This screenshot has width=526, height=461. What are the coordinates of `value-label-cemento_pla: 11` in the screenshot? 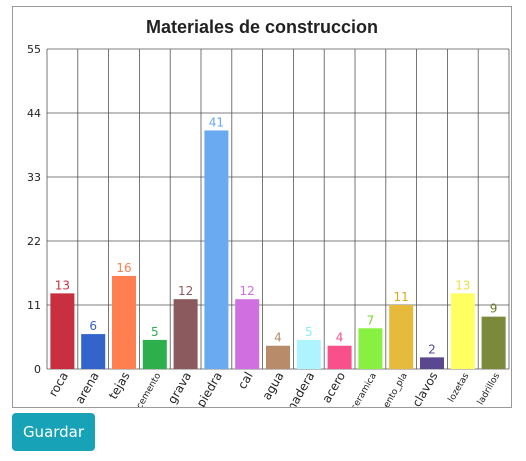 It's located at (401, 297).